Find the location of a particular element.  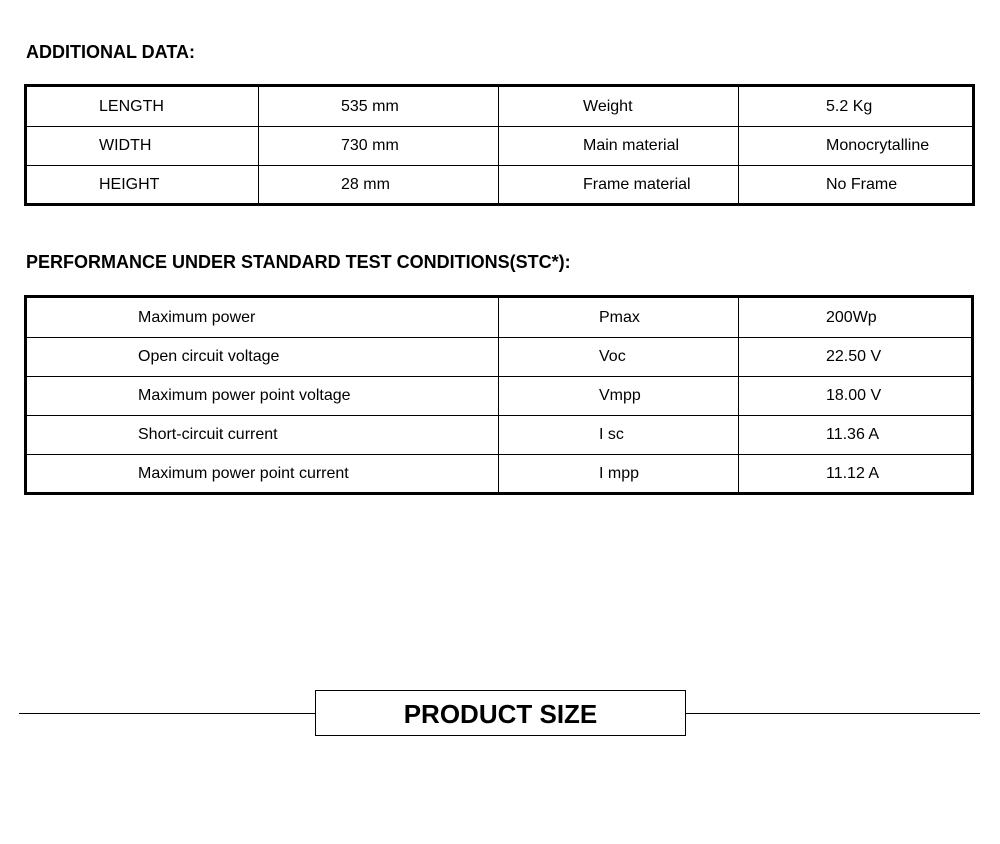

table-row: WIDTH 730 mm Main material Monocrytalline is located at coordinates (499, 146).